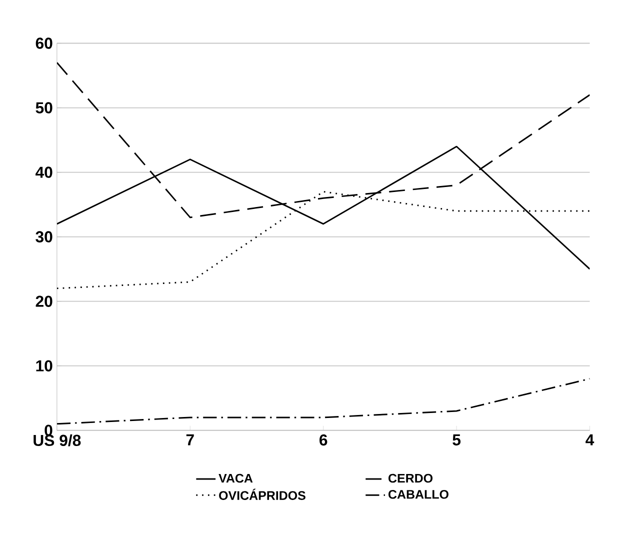  Describe the element at coordinates (190, 440) in the screenshot. I see `x-tick-label: 7` at that location.